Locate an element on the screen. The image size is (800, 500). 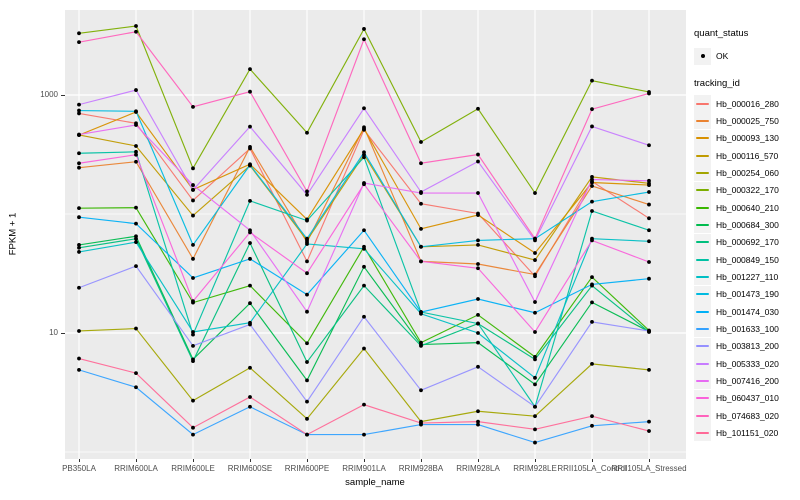
legend-item-label: Hb_000322_170 is located at coordinates (747, 190).